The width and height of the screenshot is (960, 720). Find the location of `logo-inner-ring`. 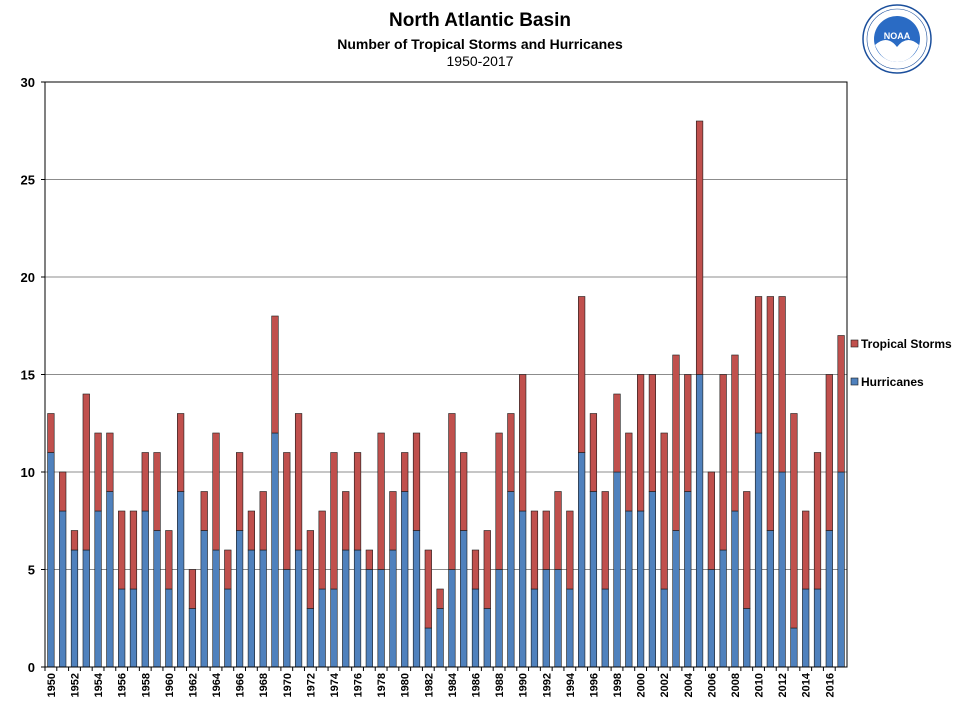

logo-inner-ring is located at coordinates (897, 39).